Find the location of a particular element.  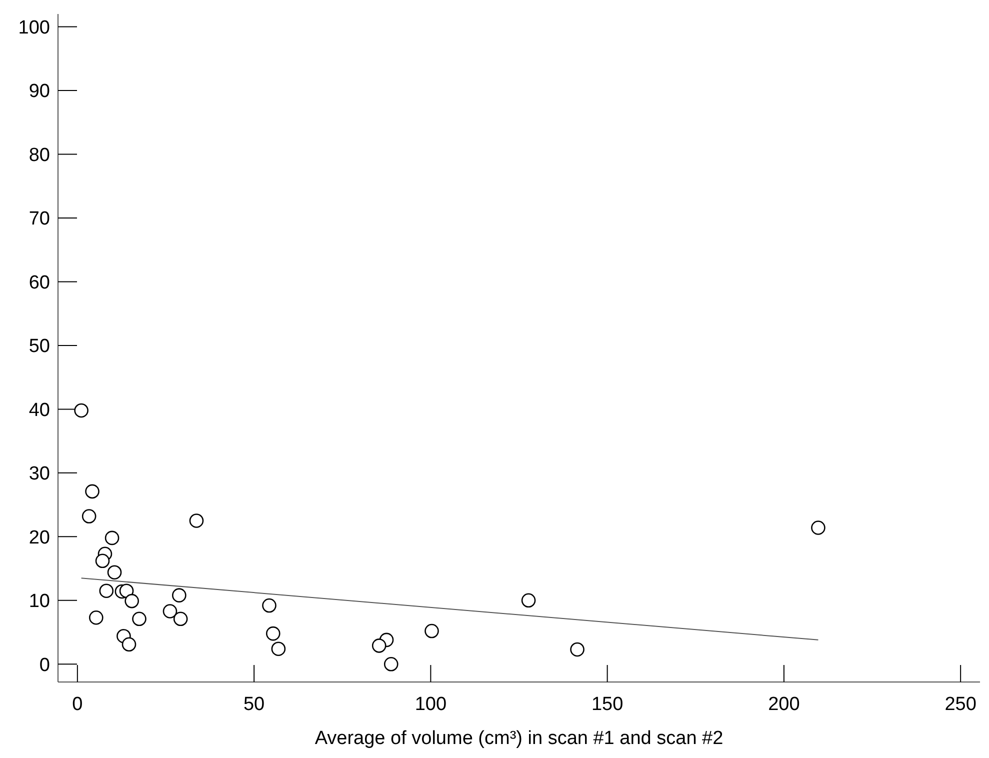

x-axis-title: Average of volume (cm³) in scan #1 and scan #2 is located at coordinates (519, 738).